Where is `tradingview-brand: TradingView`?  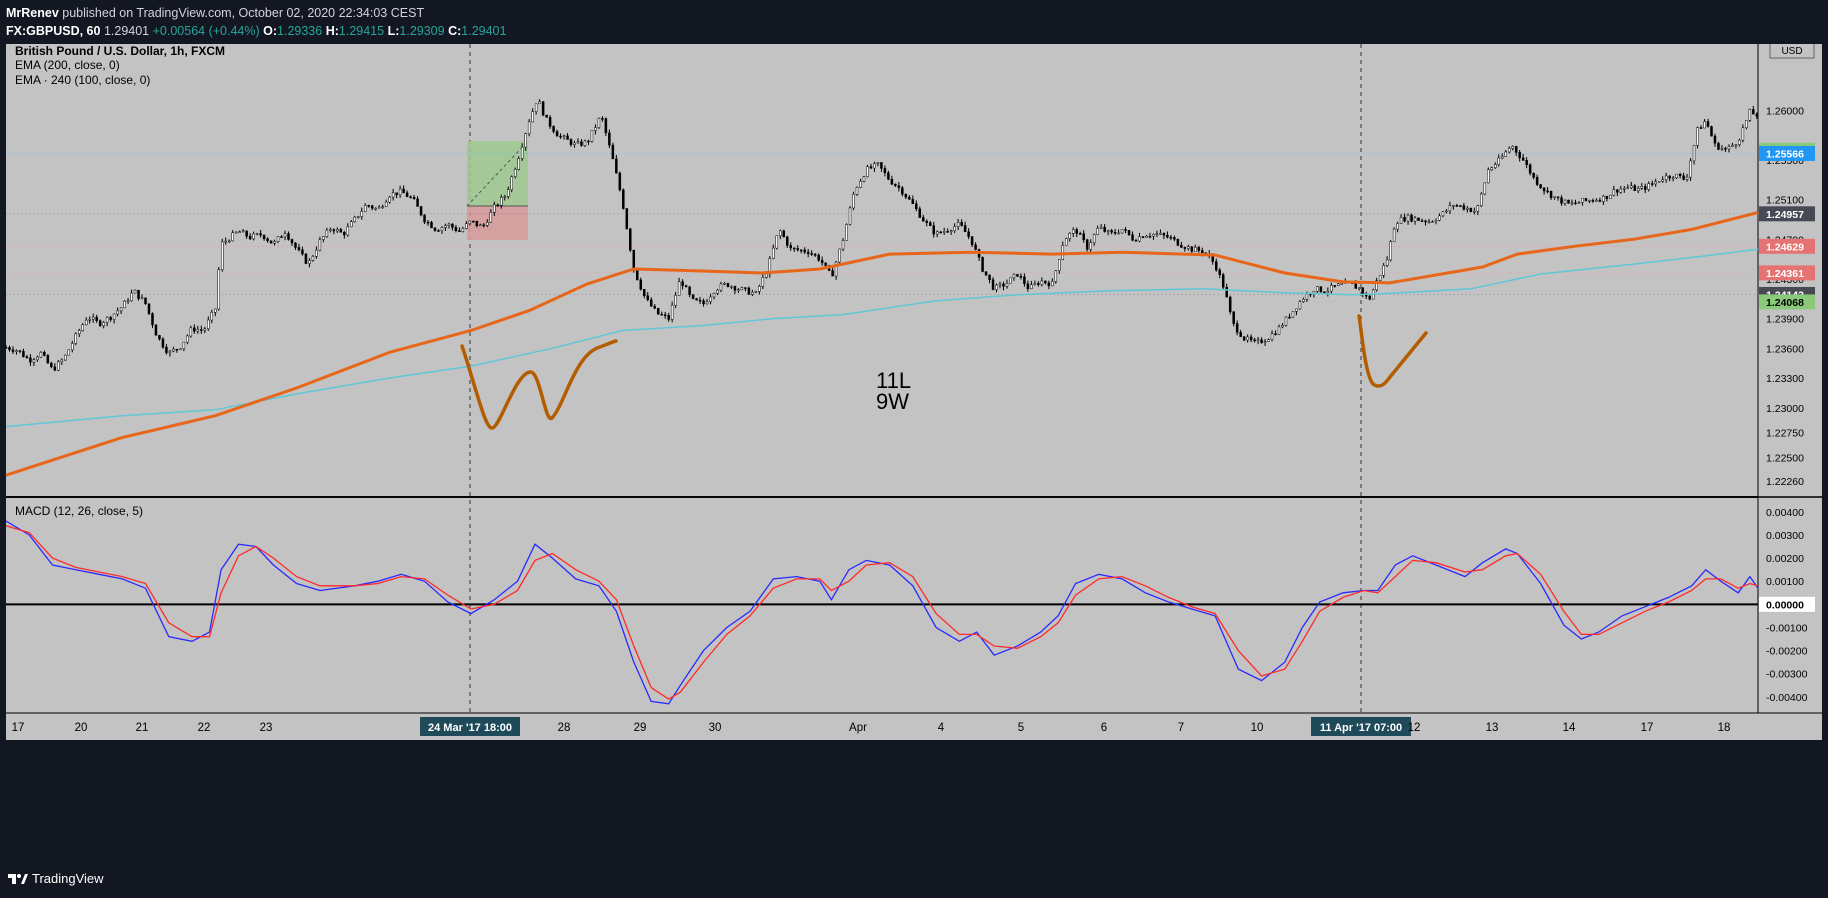 tradingview-brand: TradingView is located at coordinates (68, 878).